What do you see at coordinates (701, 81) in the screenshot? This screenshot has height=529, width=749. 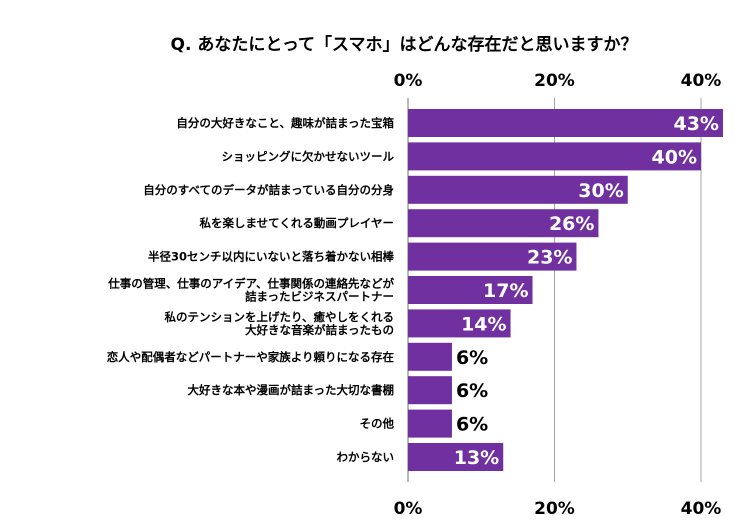 I see `x-tick-label-top: 40%` at bounding box center [701, 81].